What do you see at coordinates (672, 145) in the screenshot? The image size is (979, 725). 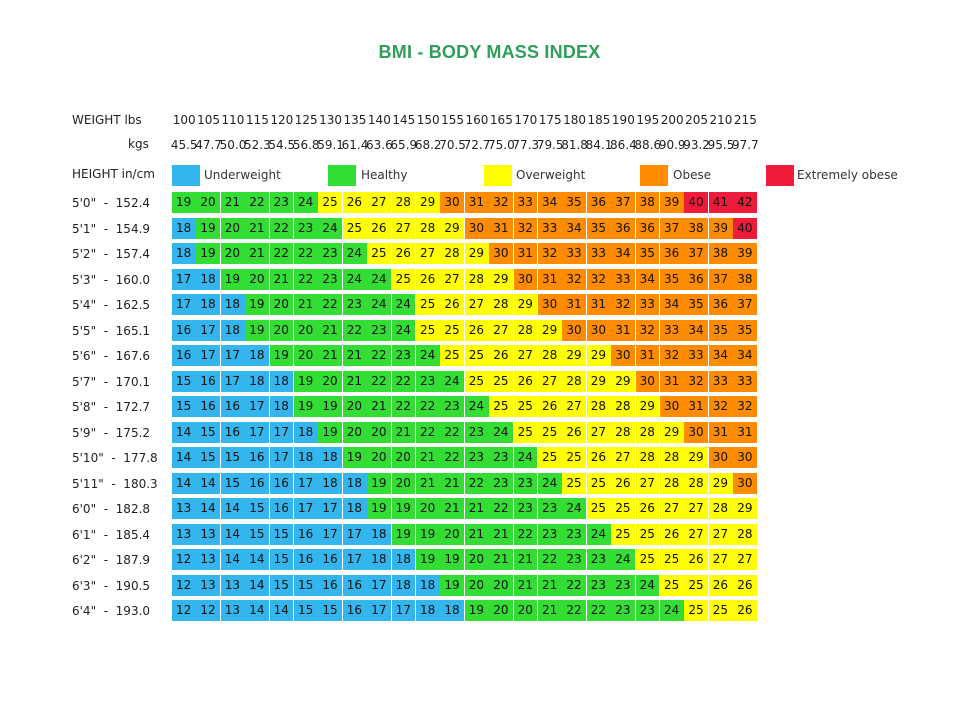 I see `weight-kgs-tick: 90.9` at bounding box center [672, 145].